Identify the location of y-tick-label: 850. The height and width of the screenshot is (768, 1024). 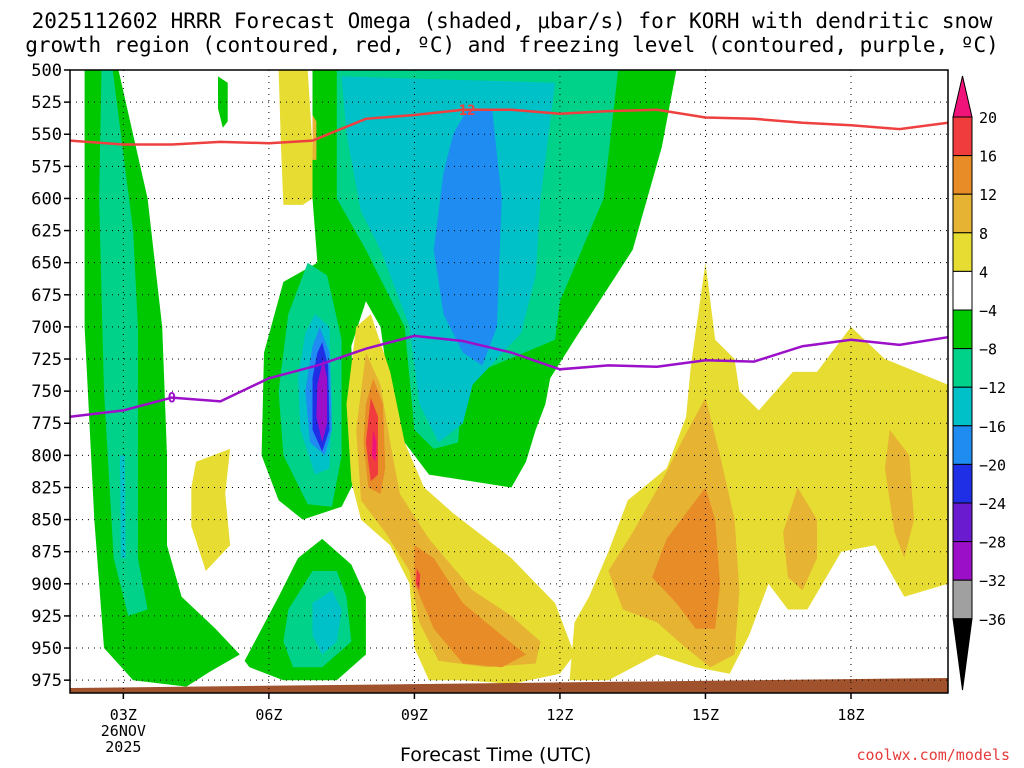
(46, 521).